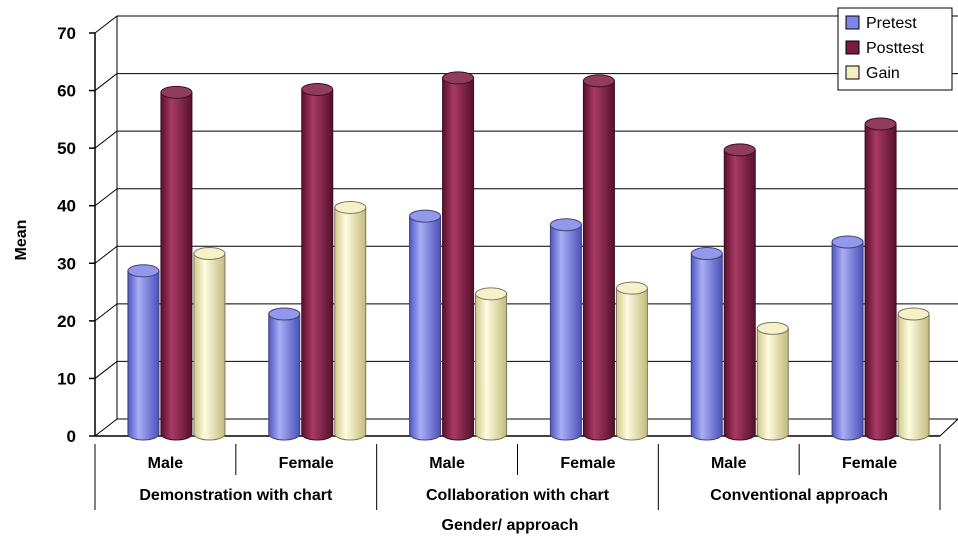  What do you see at coordinates (66, 148) in the screenshot?
I see `y-tick-label: 50` at bounding box center [66, 148].